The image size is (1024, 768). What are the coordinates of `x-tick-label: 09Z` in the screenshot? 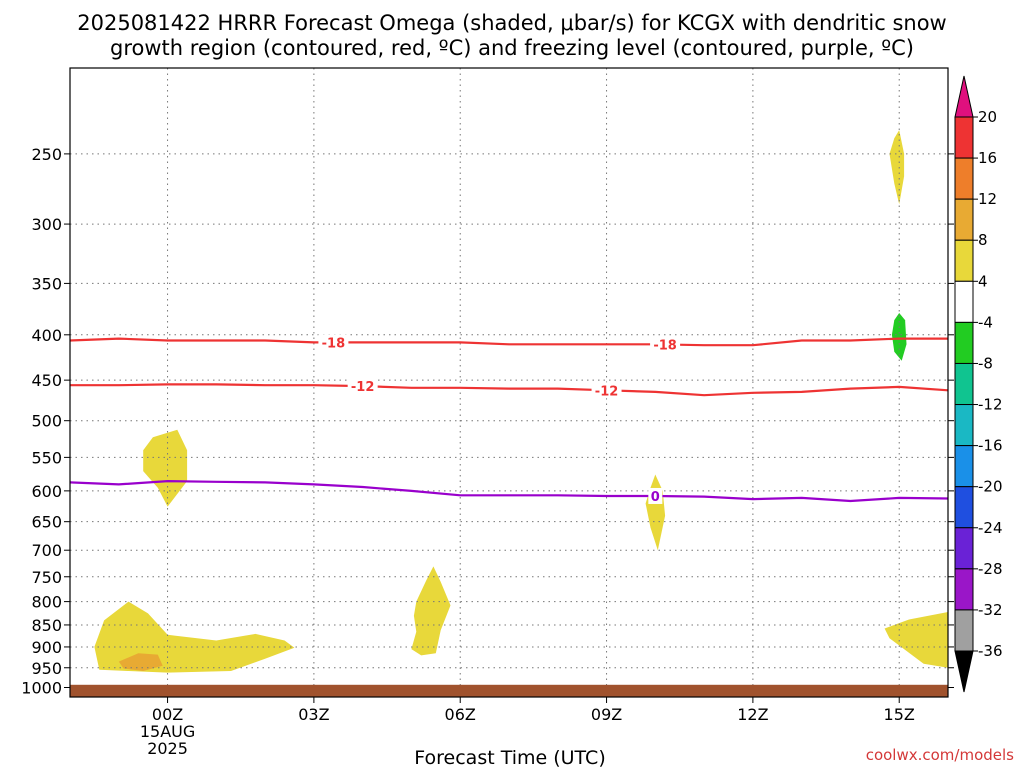 It's located at (606, 714).